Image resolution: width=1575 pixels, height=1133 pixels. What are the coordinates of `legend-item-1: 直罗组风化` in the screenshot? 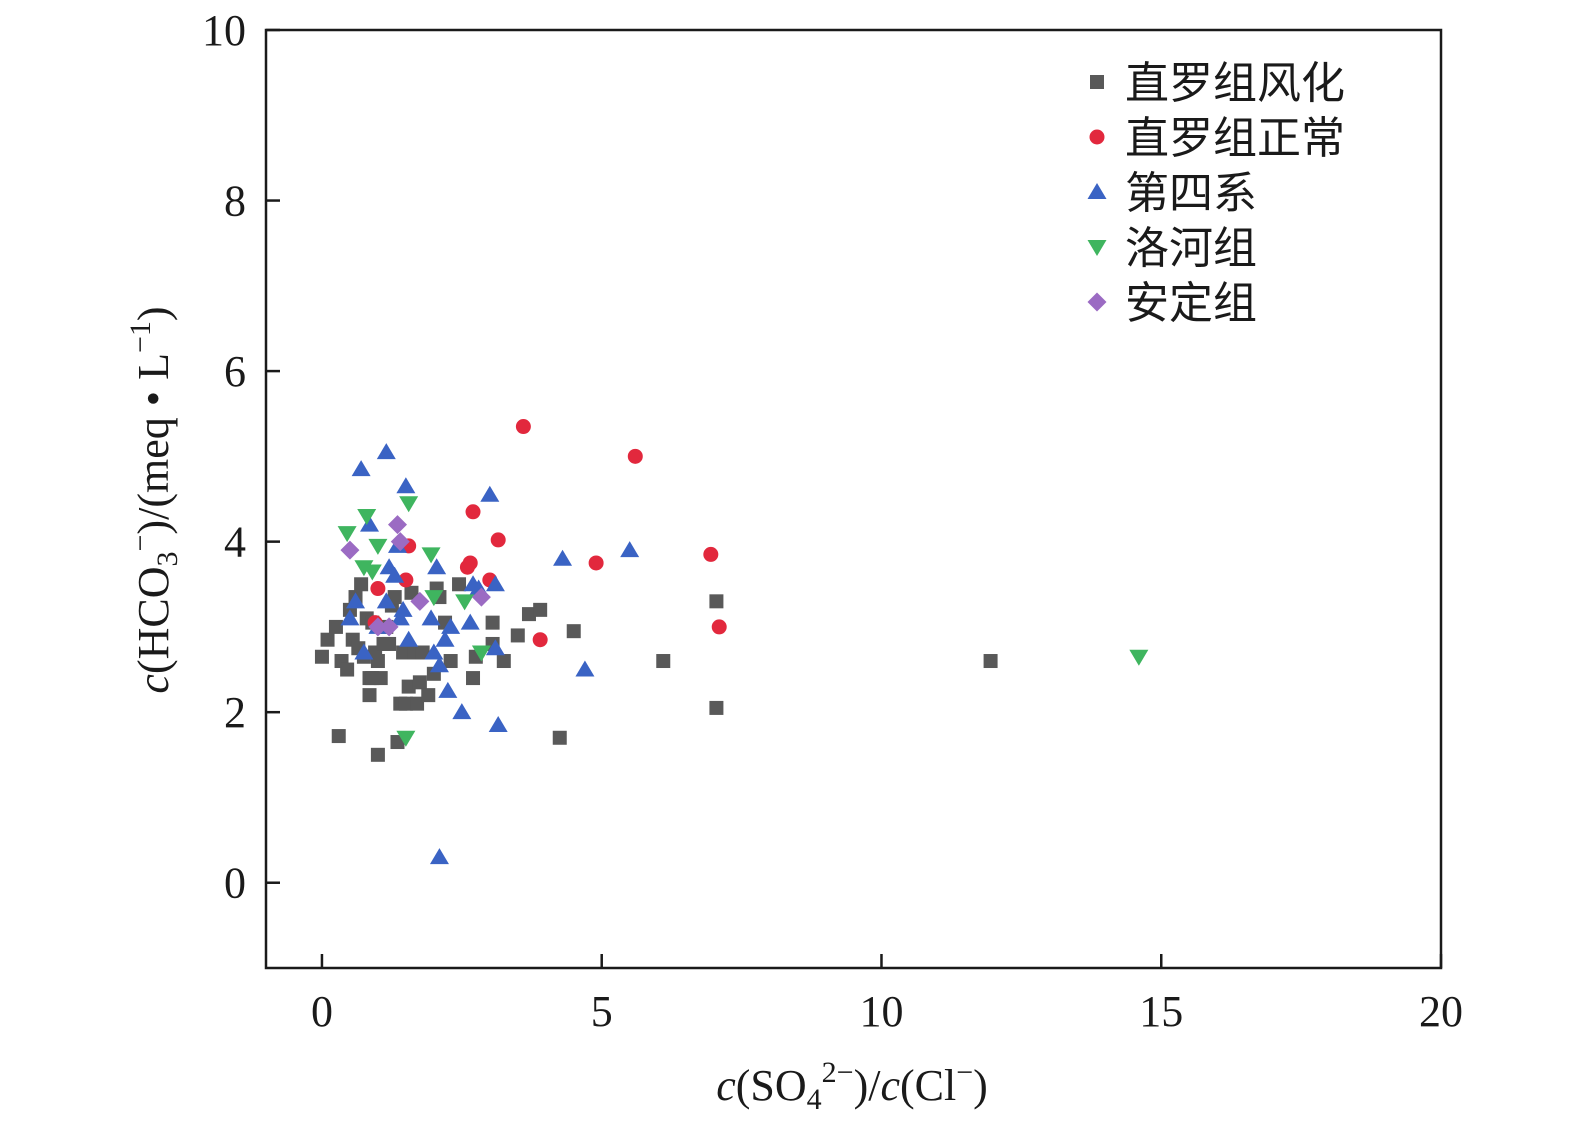 It's located at (1217, 83).